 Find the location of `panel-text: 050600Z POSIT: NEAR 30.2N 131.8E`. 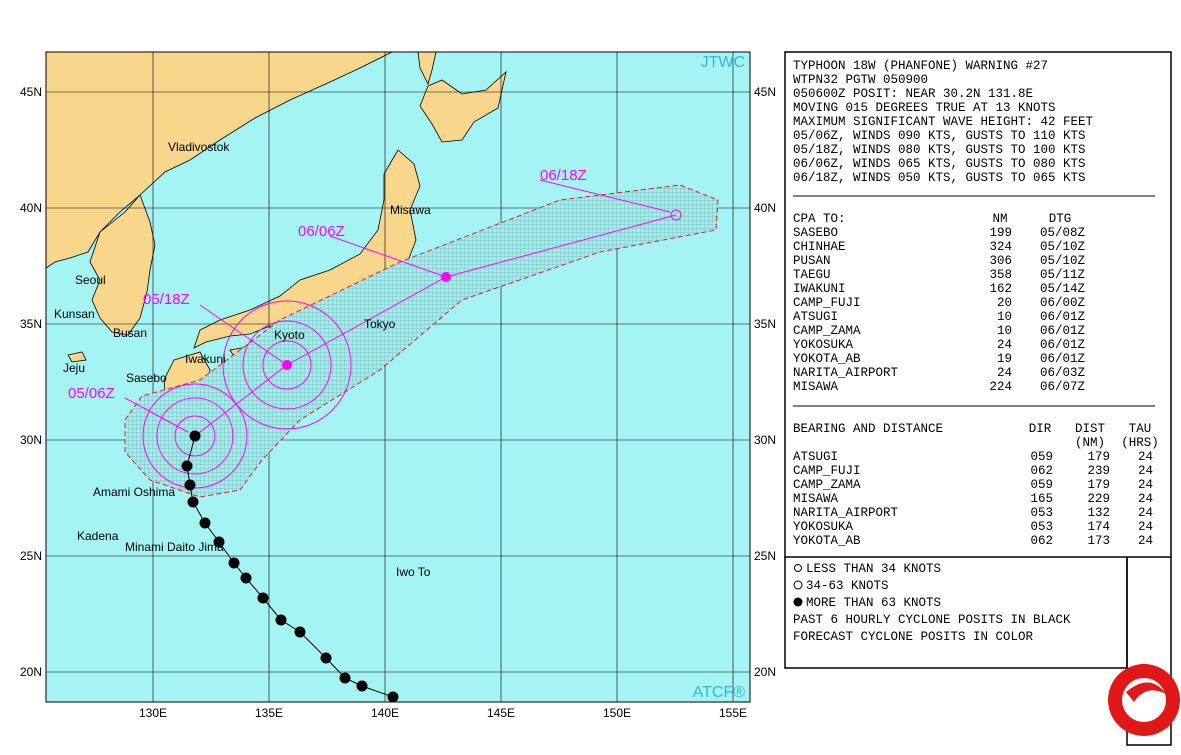

panel-text: 050600Z POSIT: NEAR 30.2N 131.8E is located at coordinates (913, 94).